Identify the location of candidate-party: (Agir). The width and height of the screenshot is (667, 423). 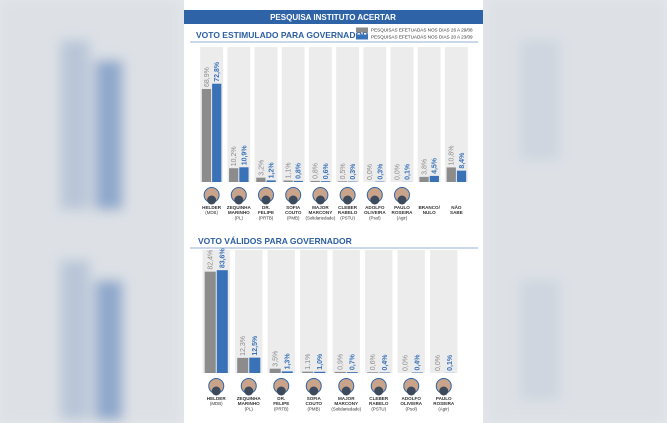
(443, 408).